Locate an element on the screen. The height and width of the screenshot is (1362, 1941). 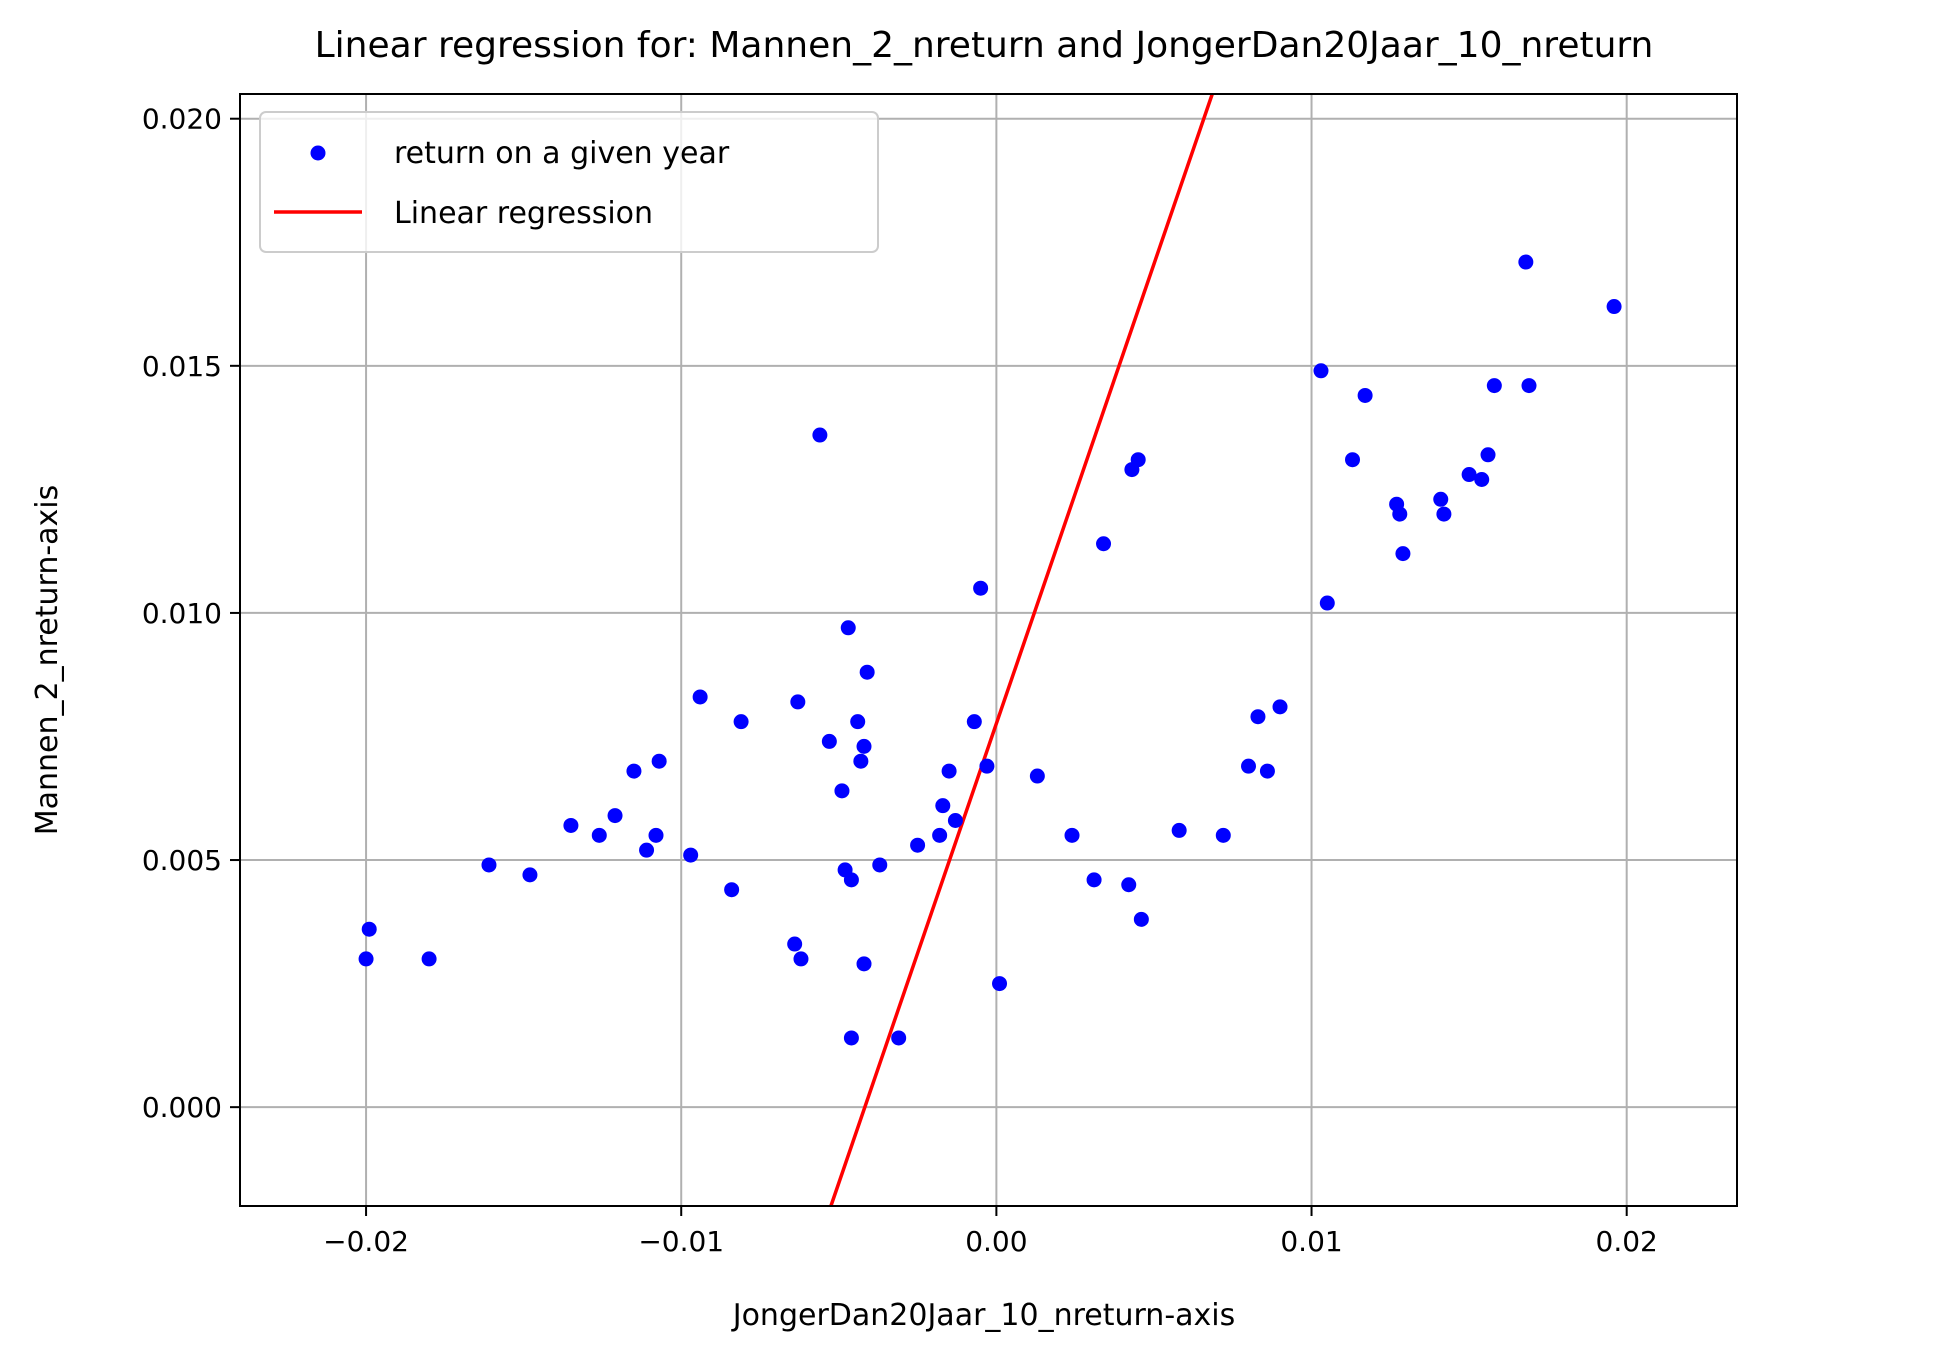
y-axis-label: Mannen_2_nreturn-axis is located at coordinates (47, 660).